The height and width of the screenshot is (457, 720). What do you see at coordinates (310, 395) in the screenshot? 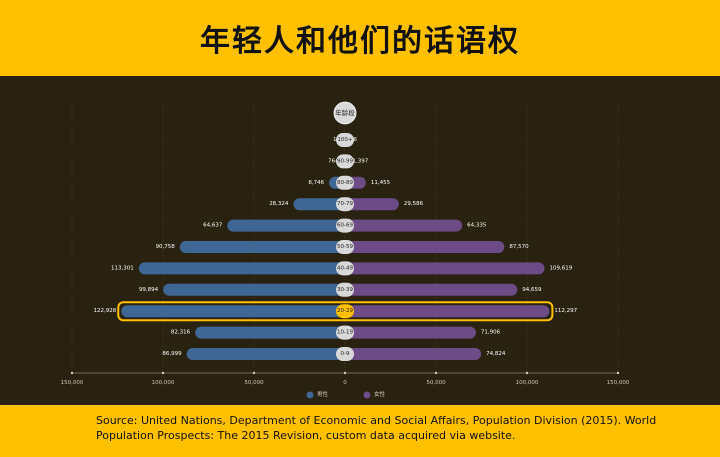
I see `legend-swatch-male` at bounding box center [310, 395].